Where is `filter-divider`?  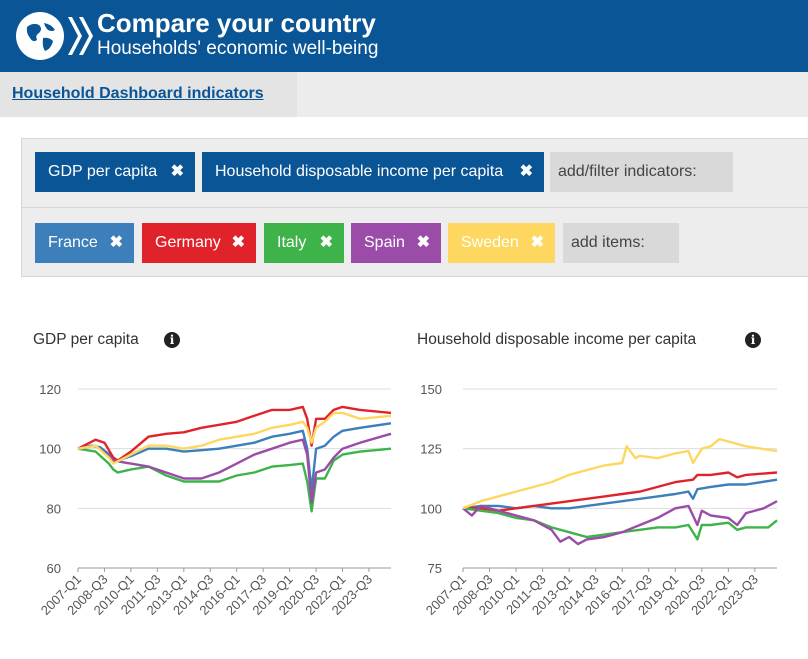
filter-divider is located at coordinates (415, 207).